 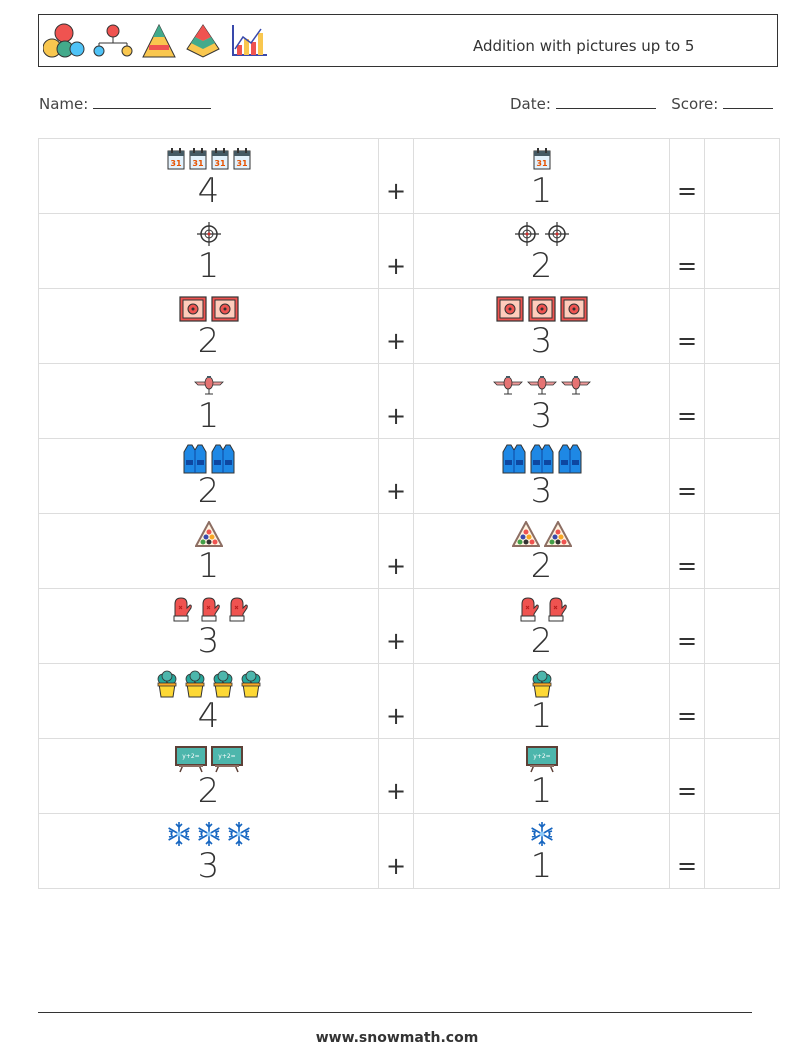 I want to click on addend-a-cell: 3, so click(x=208, y=626).